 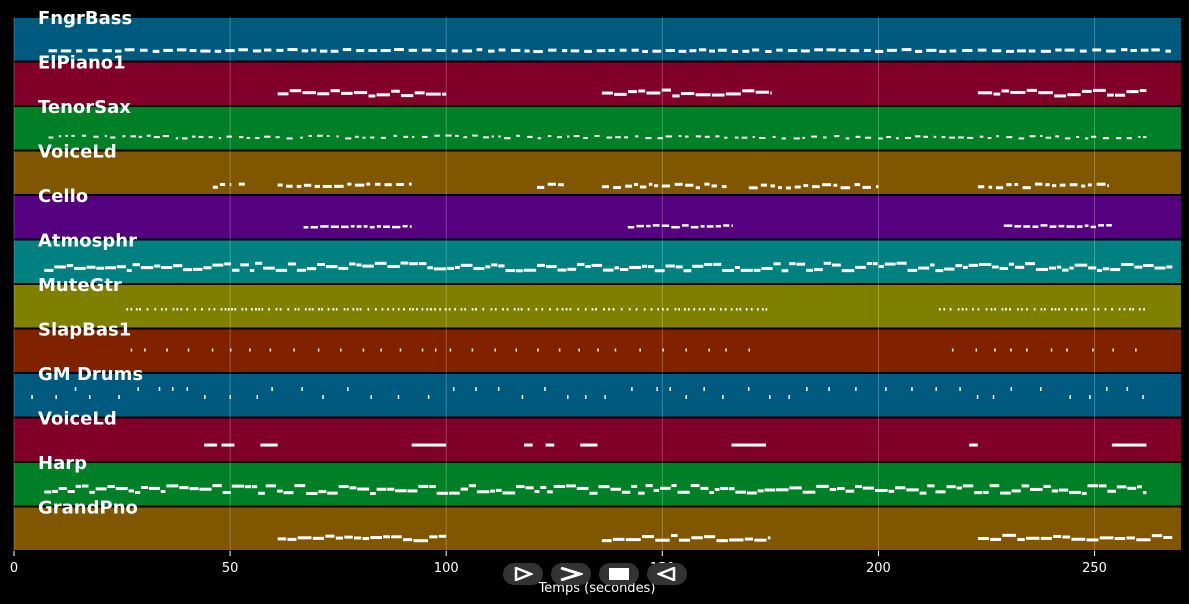 What do you see at coordinates (619, 574) in the screenshot?
I see `stop-button` at bounding box center [619, 574].